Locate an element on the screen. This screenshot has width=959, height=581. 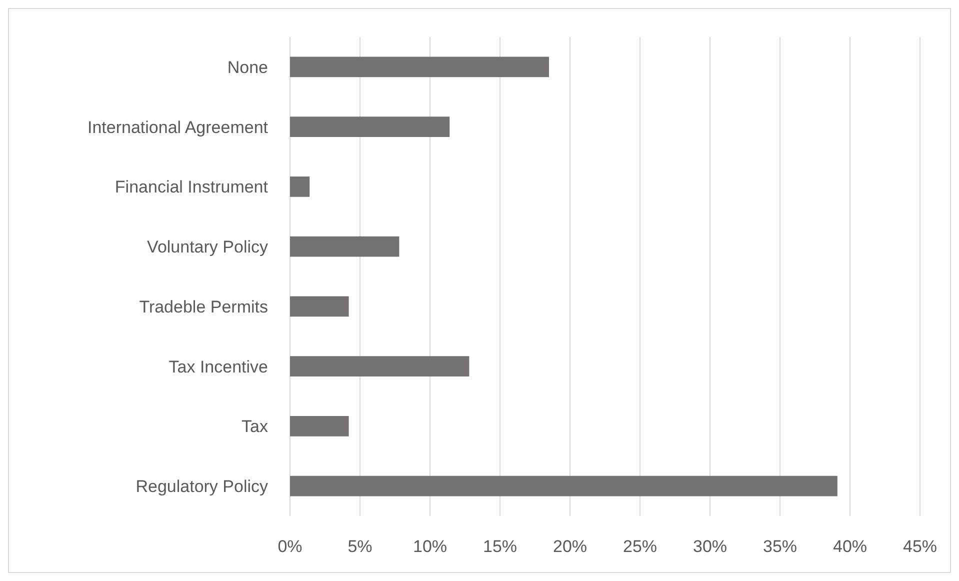
y-tick-label: None is located at coordinates (247, 67).